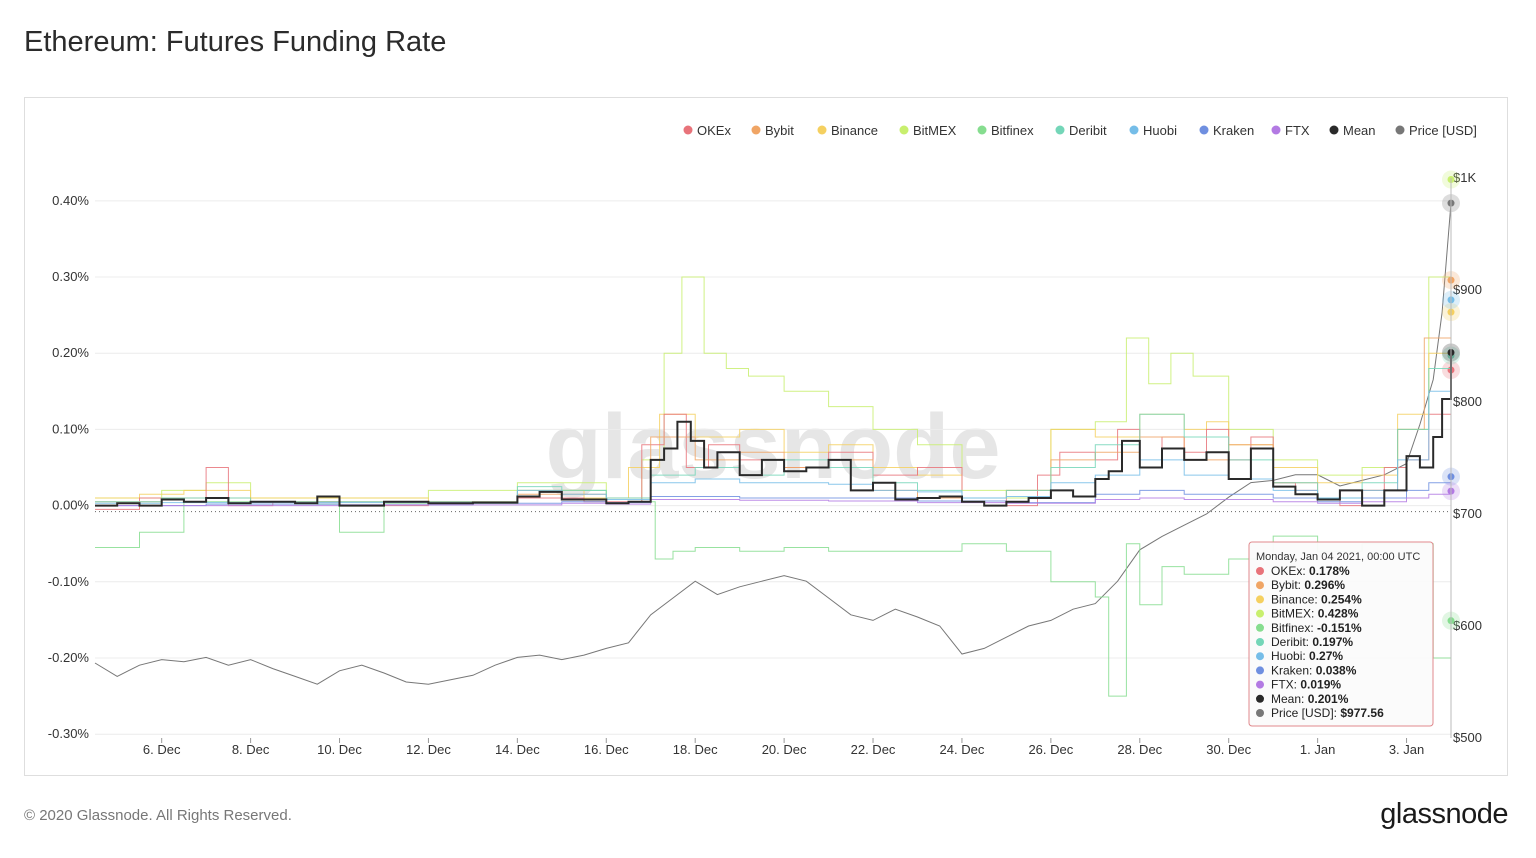 This screenshot has height=858, width=1536. What do you see at coordinates (688, 130) in the screenshot?
I see `legend-marker-okex` at bounding box center [688, 130].